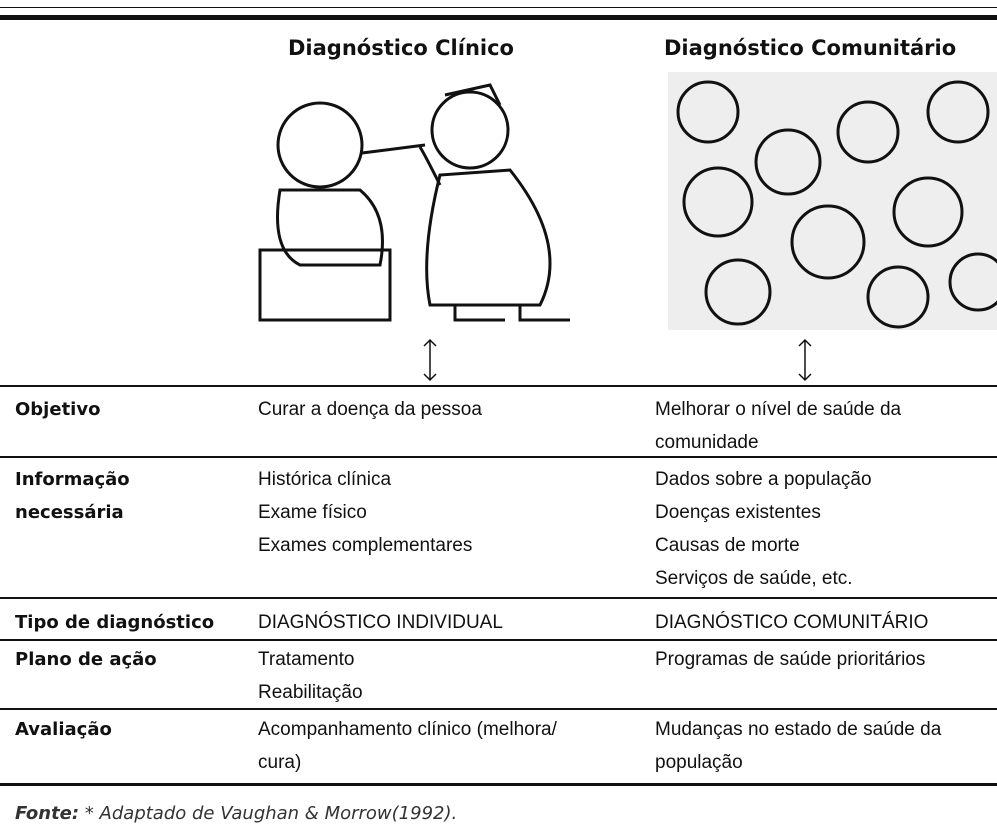 This screenshot has width=997, height=832. What do you see at coordinates (69, 512) in the screenshot?
I see `row-label: necessária` at bounding box center [69, 512].